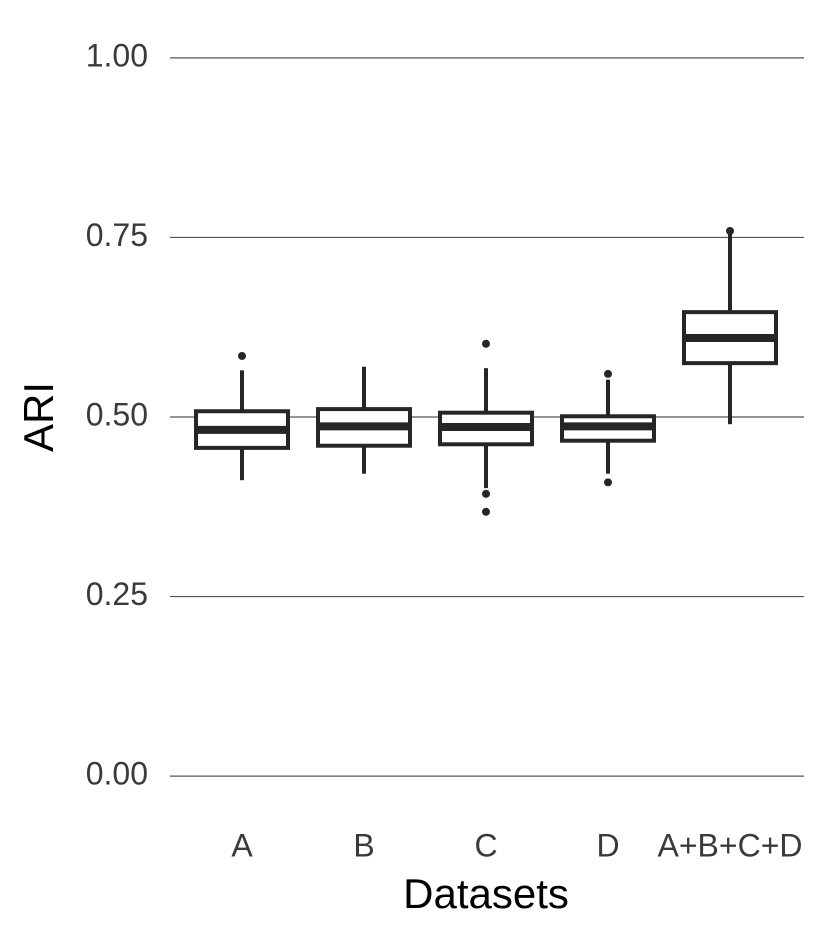 The width and height of the screenshot is (826, 944). Describe the element at coordinates (607, 845) in the screenshot. I see `x-tick-label: D` at that location.